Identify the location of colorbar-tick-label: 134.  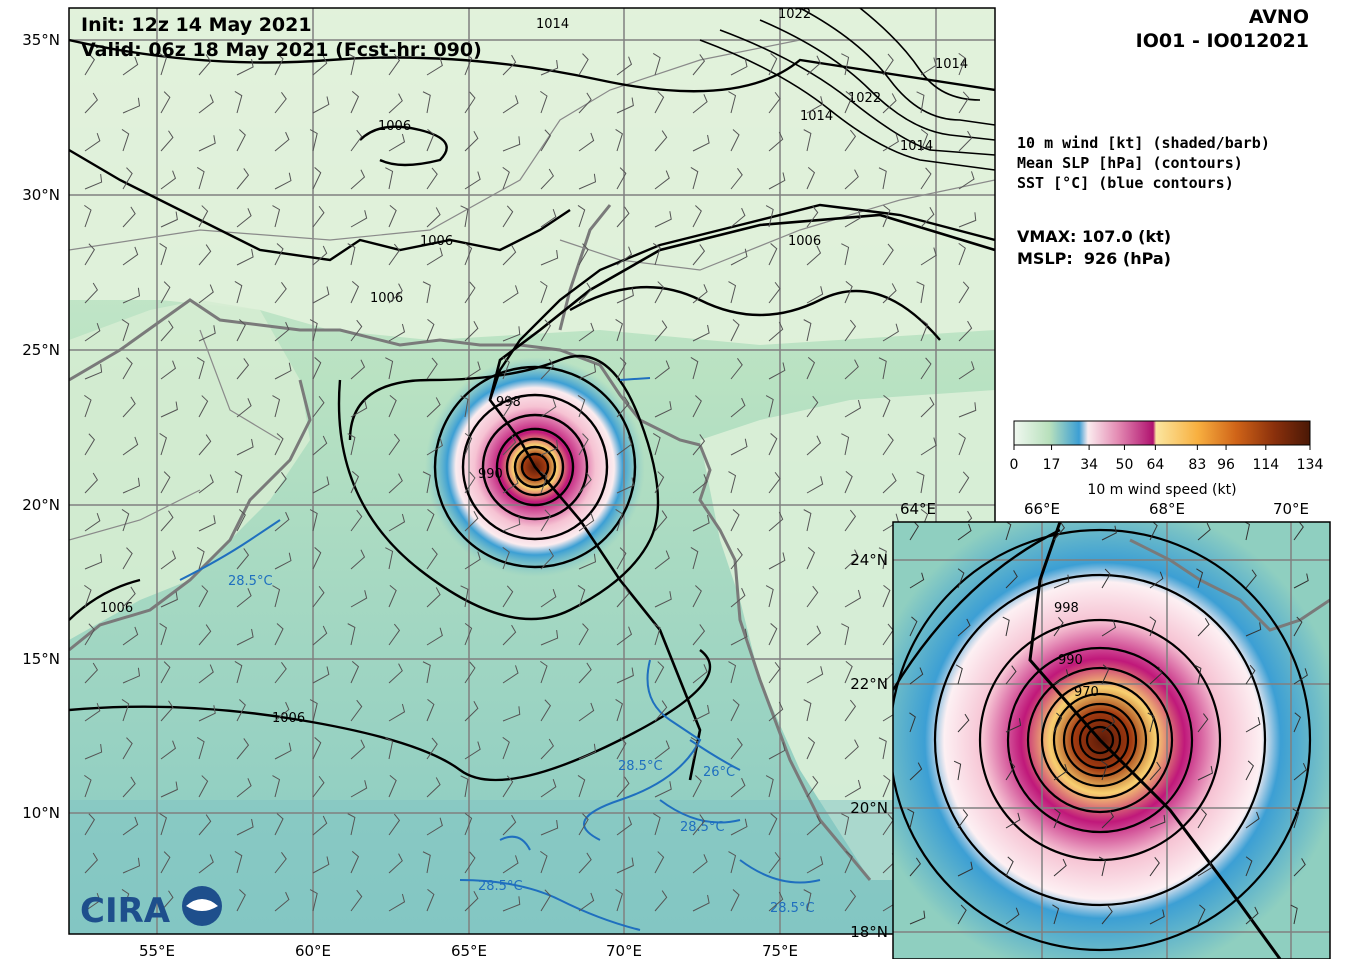
(1310, 465).